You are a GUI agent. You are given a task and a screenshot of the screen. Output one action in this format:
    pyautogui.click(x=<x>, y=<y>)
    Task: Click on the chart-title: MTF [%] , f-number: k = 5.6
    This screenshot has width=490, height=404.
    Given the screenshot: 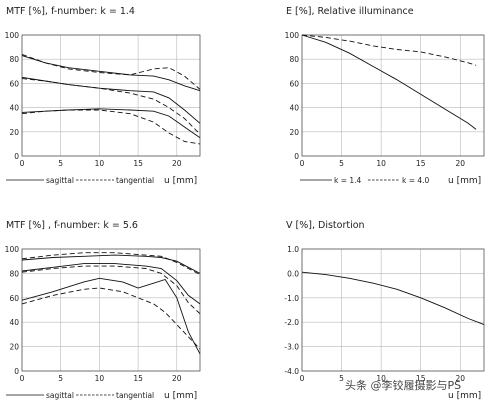 What is the action you would take?
    pyautogui.click(x=72, y=225)
    